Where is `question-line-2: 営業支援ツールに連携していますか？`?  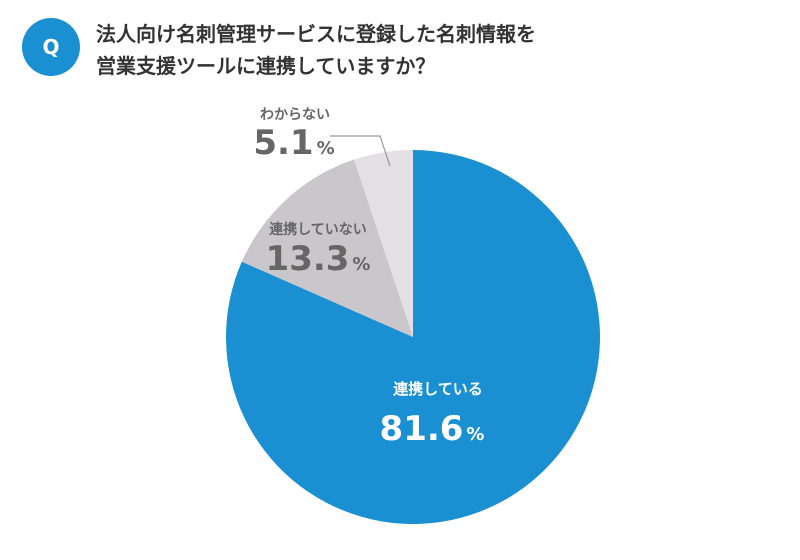 question-line-2: 営業支援ツールに連携していますか？ is located at coordinates (266, 66).